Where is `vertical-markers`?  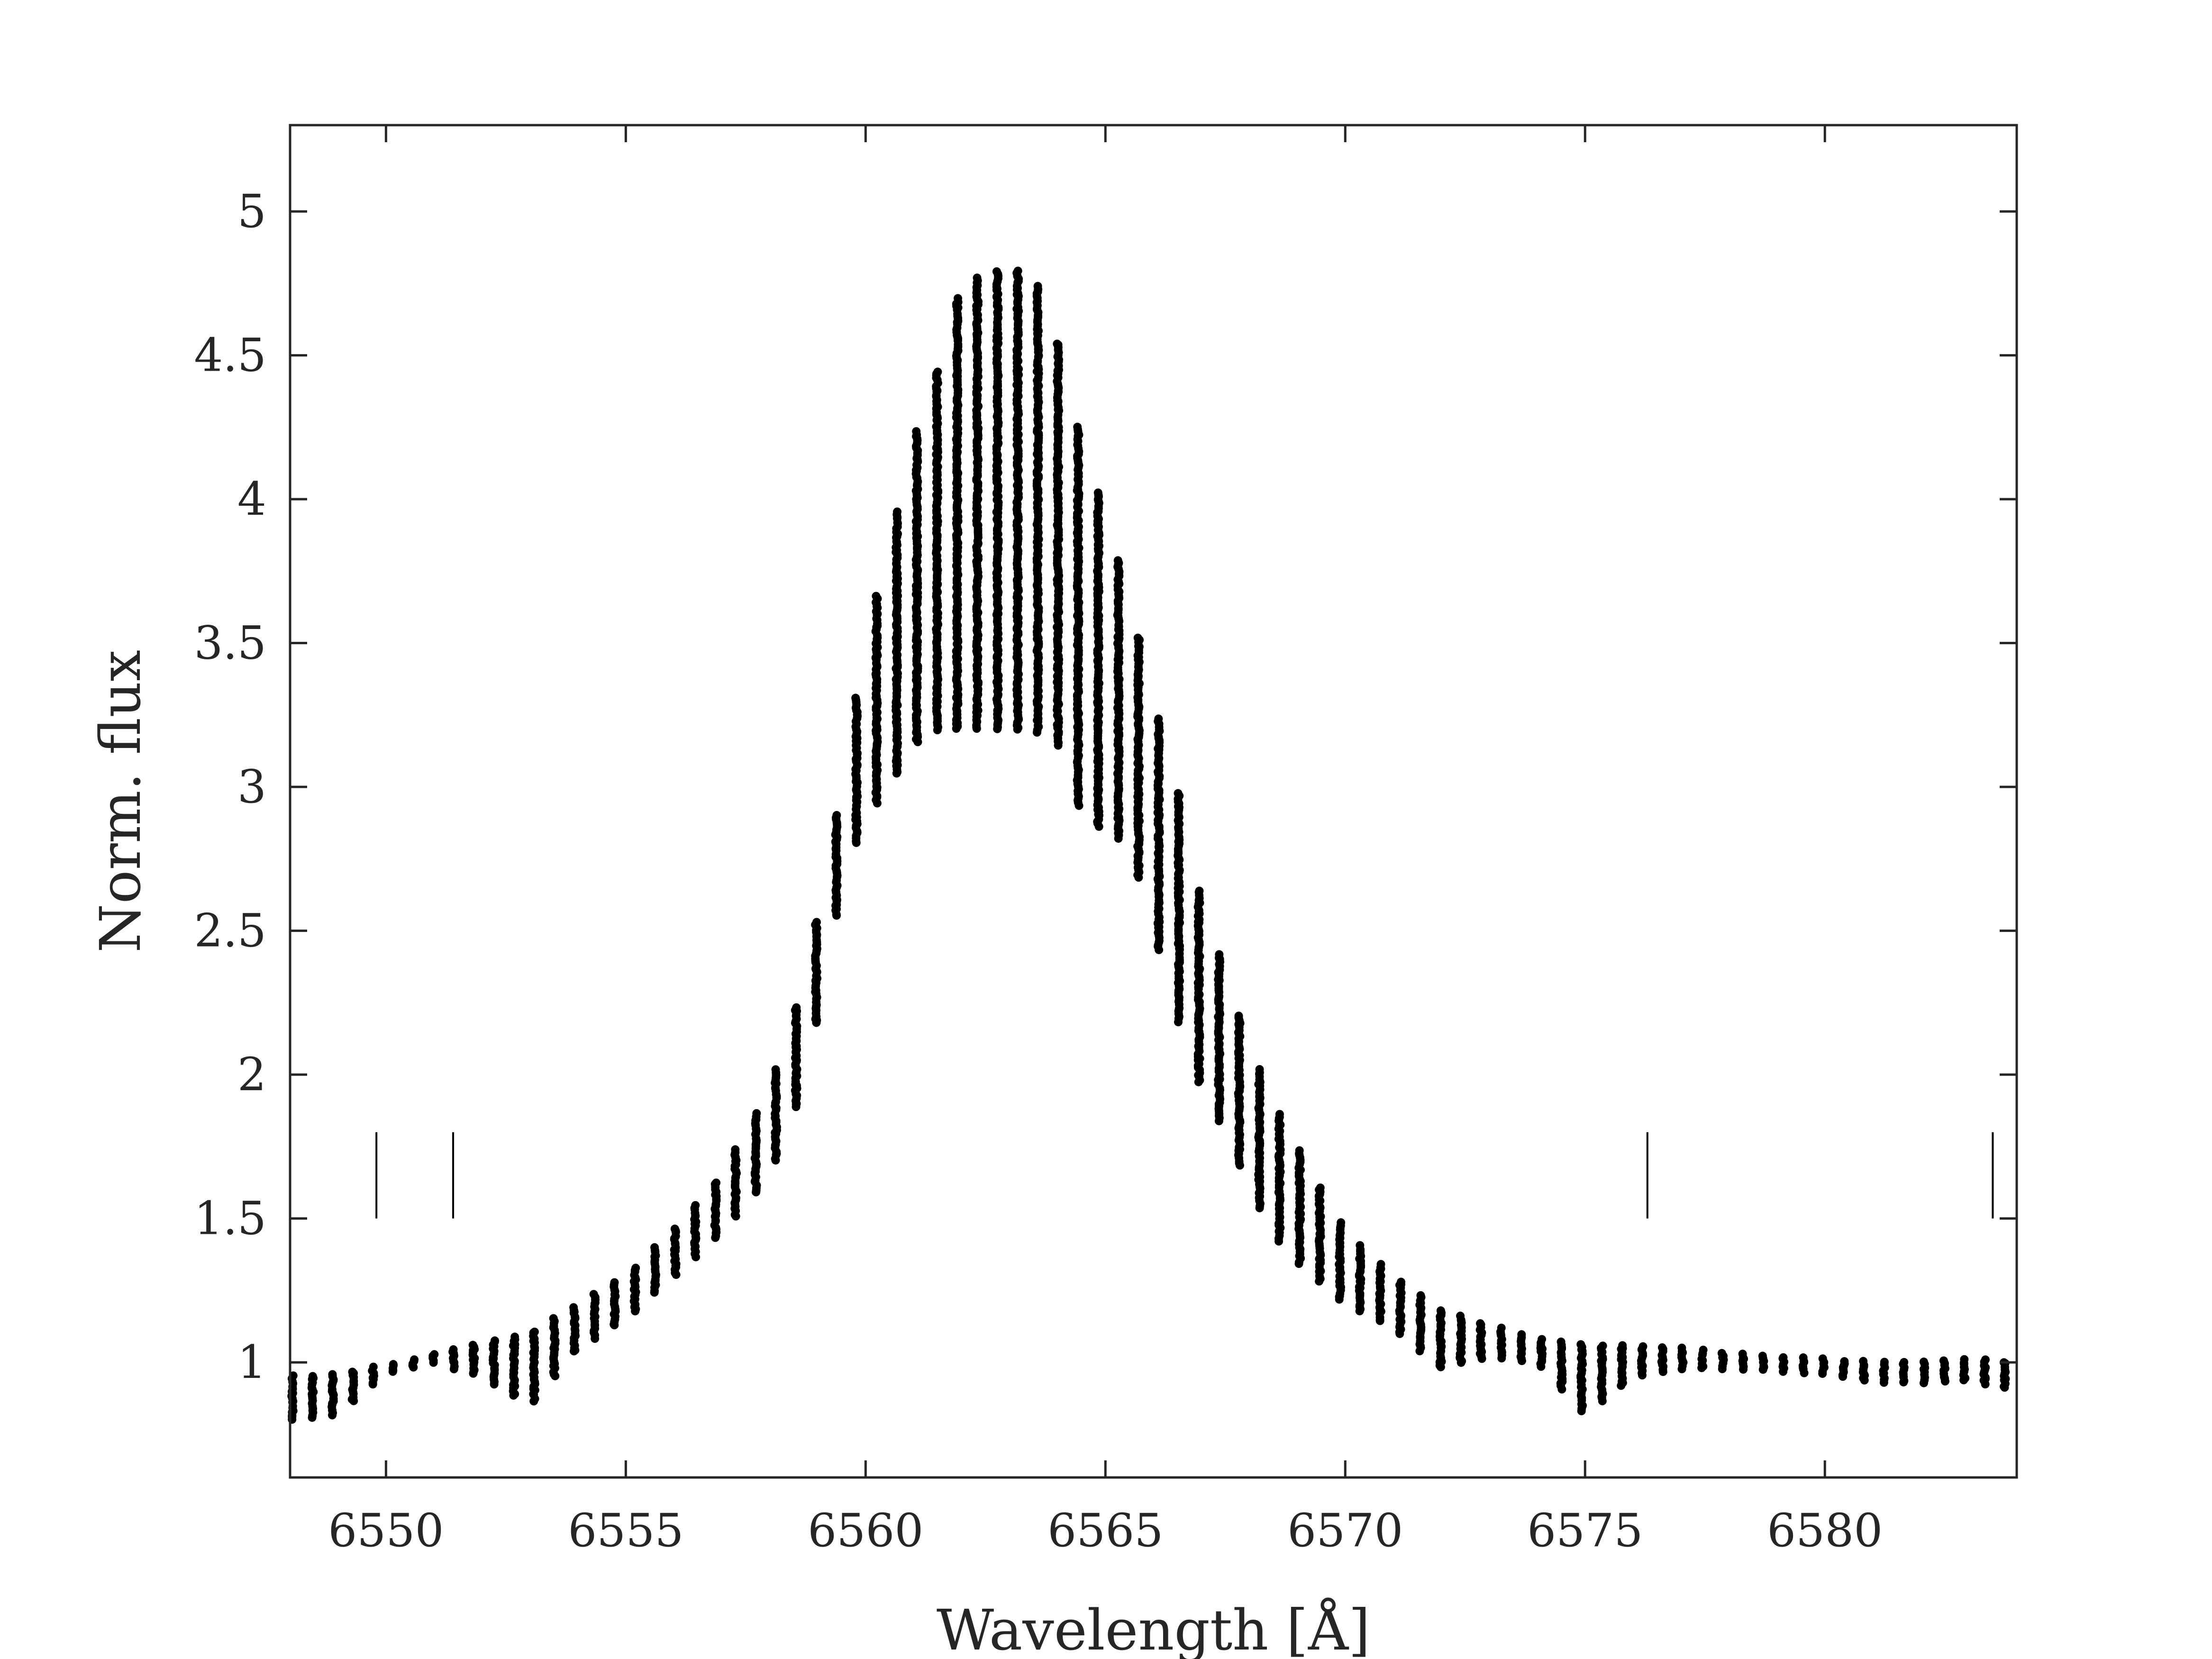 vertical-markers is located at coordinates (1184, 1175).